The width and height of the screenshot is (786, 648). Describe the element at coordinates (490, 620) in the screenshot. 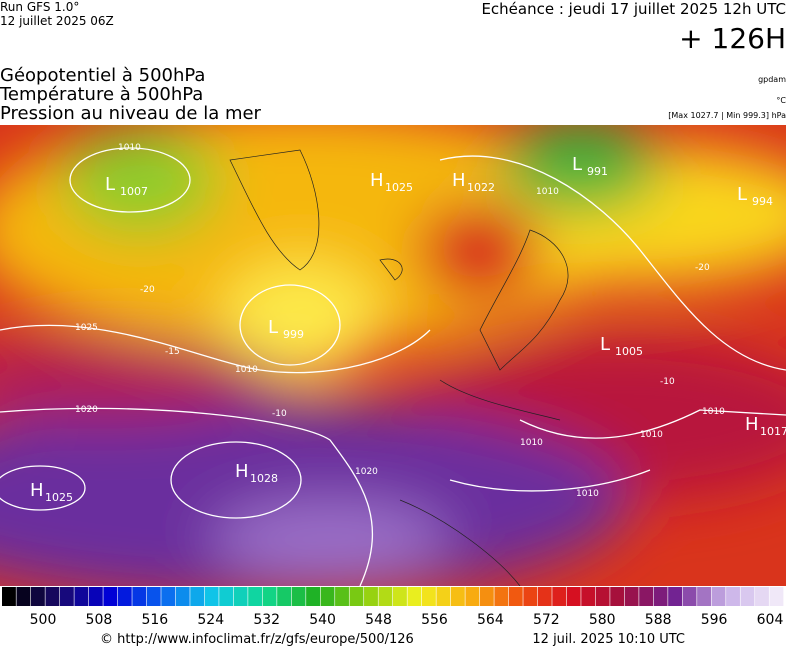

I see `colorbar-tick-label: 564` at that location.